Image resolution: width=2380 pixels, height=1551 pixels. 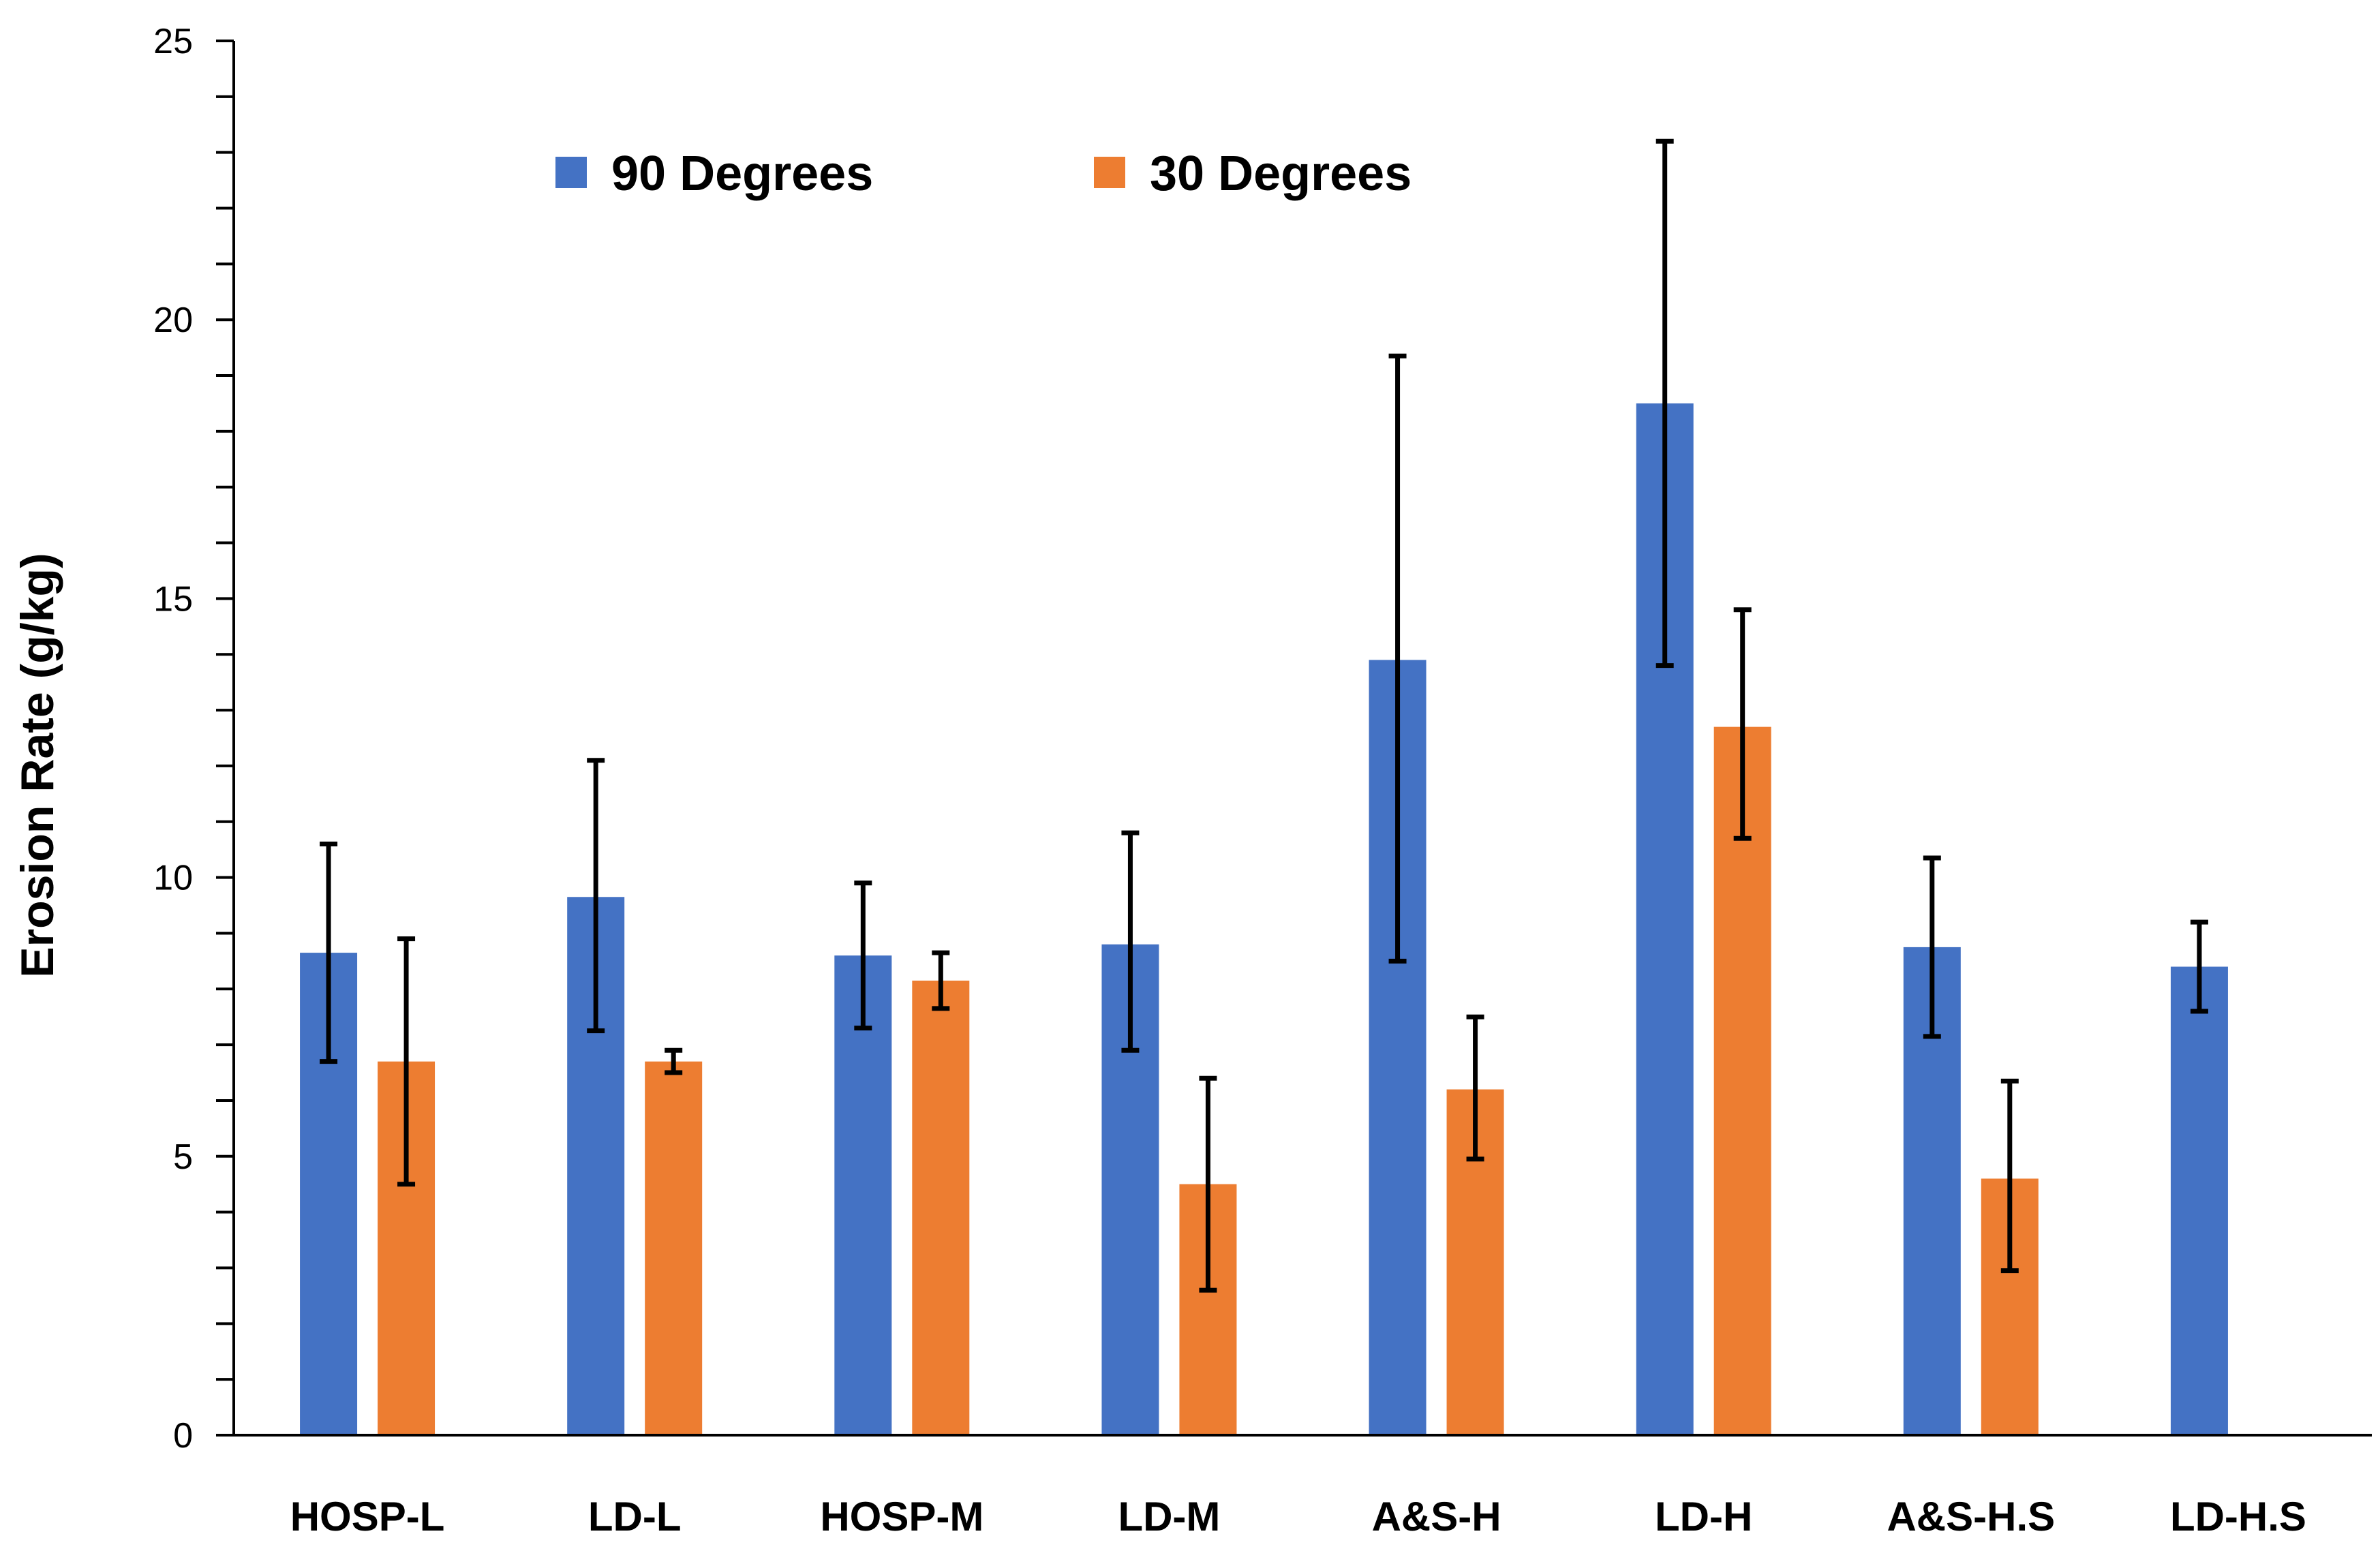 What do you see at coordinates (901, 1516) in the screenshot?
I see `x-tick-label: HOSP-M` at bounding box center [901, 1516].